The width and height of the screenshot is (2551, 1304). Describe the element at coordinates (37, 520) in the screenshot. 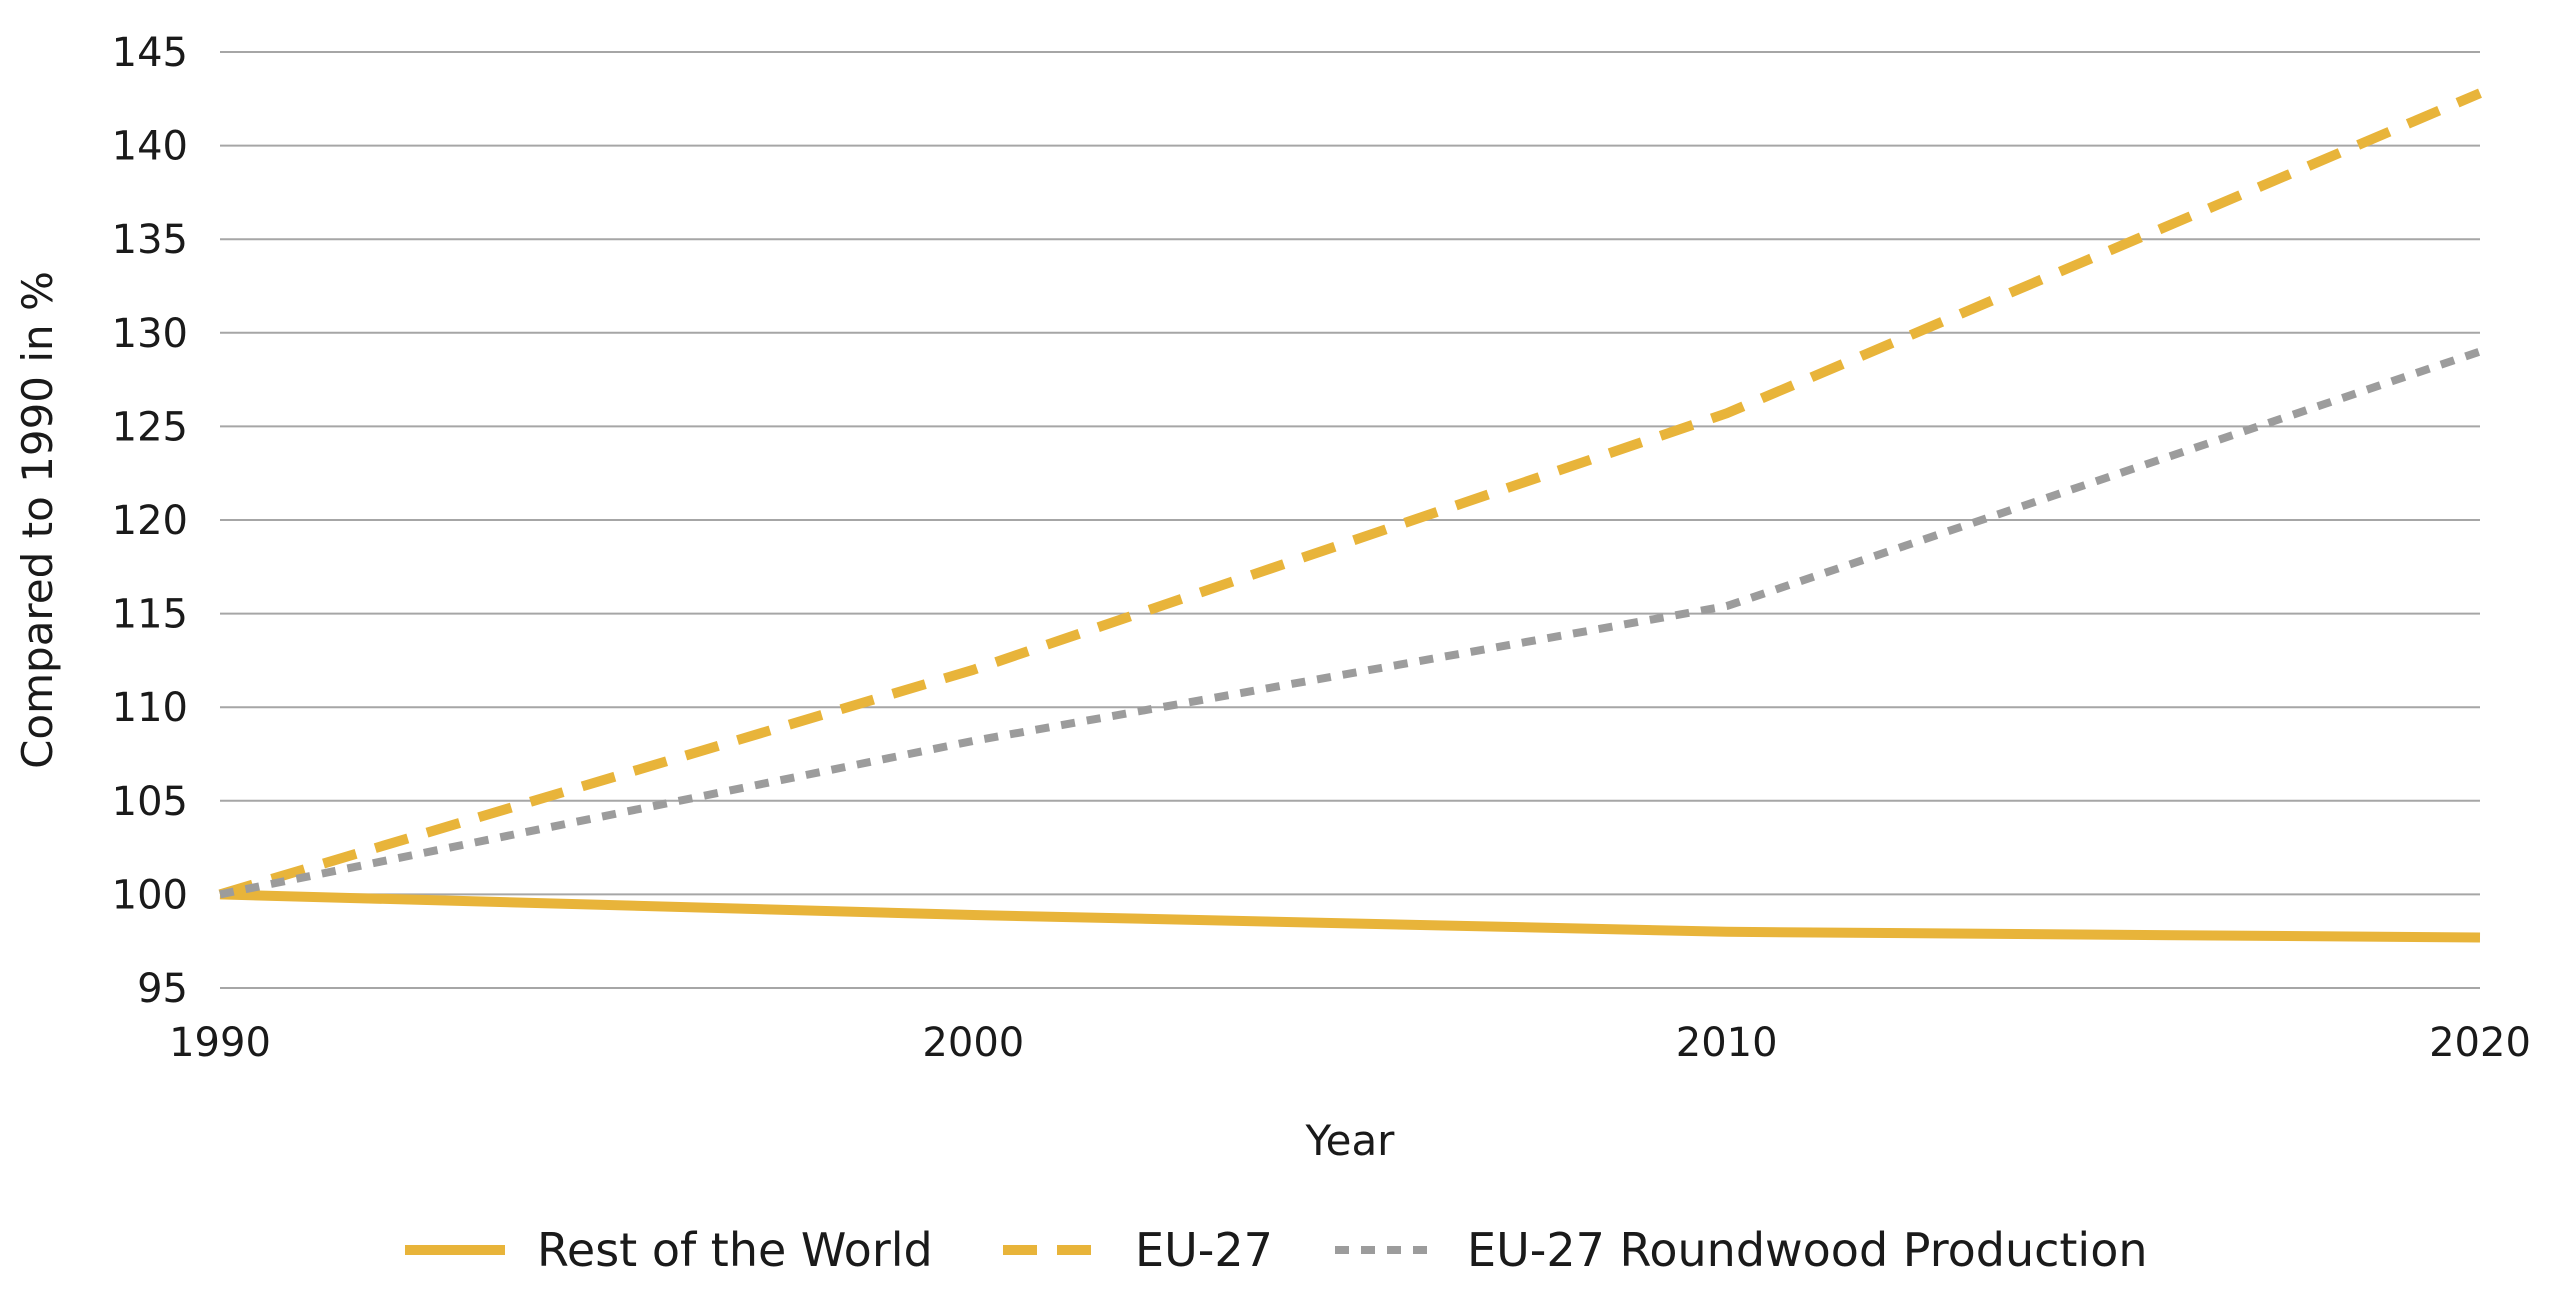

I see `y-axis-title: Compared to 1990 in %` at that location.